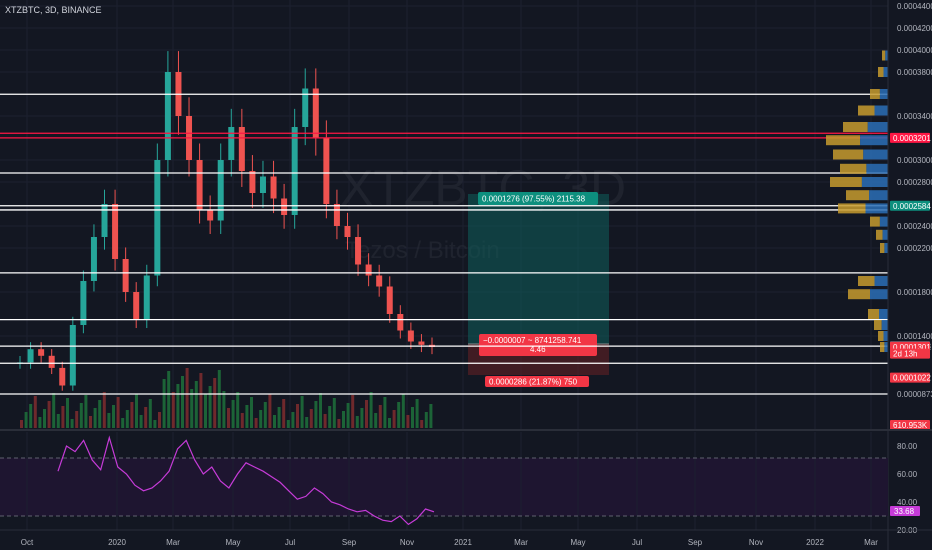 The width and height of the screenshot is (932, 550). What do you see at coordinates (904, 511) in the screenshot?
I see `rsi-value-text: 33.68` at bounding box center [904, 511].